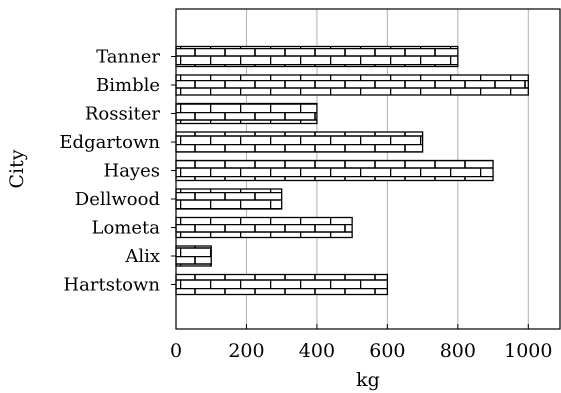  What do you see at coordinates (123, 114) in the screenshot?
I see `y-category-label: Rossiter` at bounding box center [123, 114].